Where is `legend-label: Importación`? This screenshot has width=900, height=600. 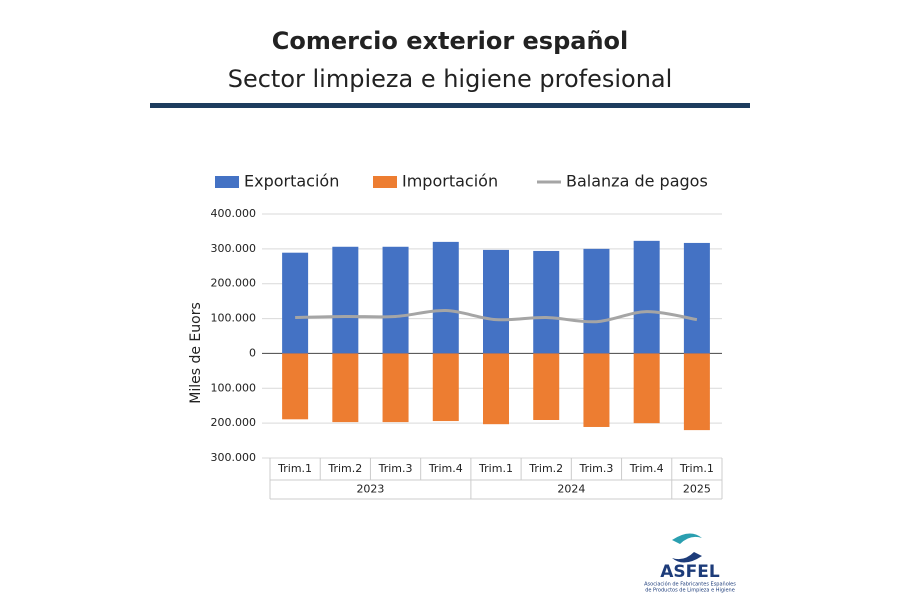 legend-label: Importación is located at coordinates (450, 181).